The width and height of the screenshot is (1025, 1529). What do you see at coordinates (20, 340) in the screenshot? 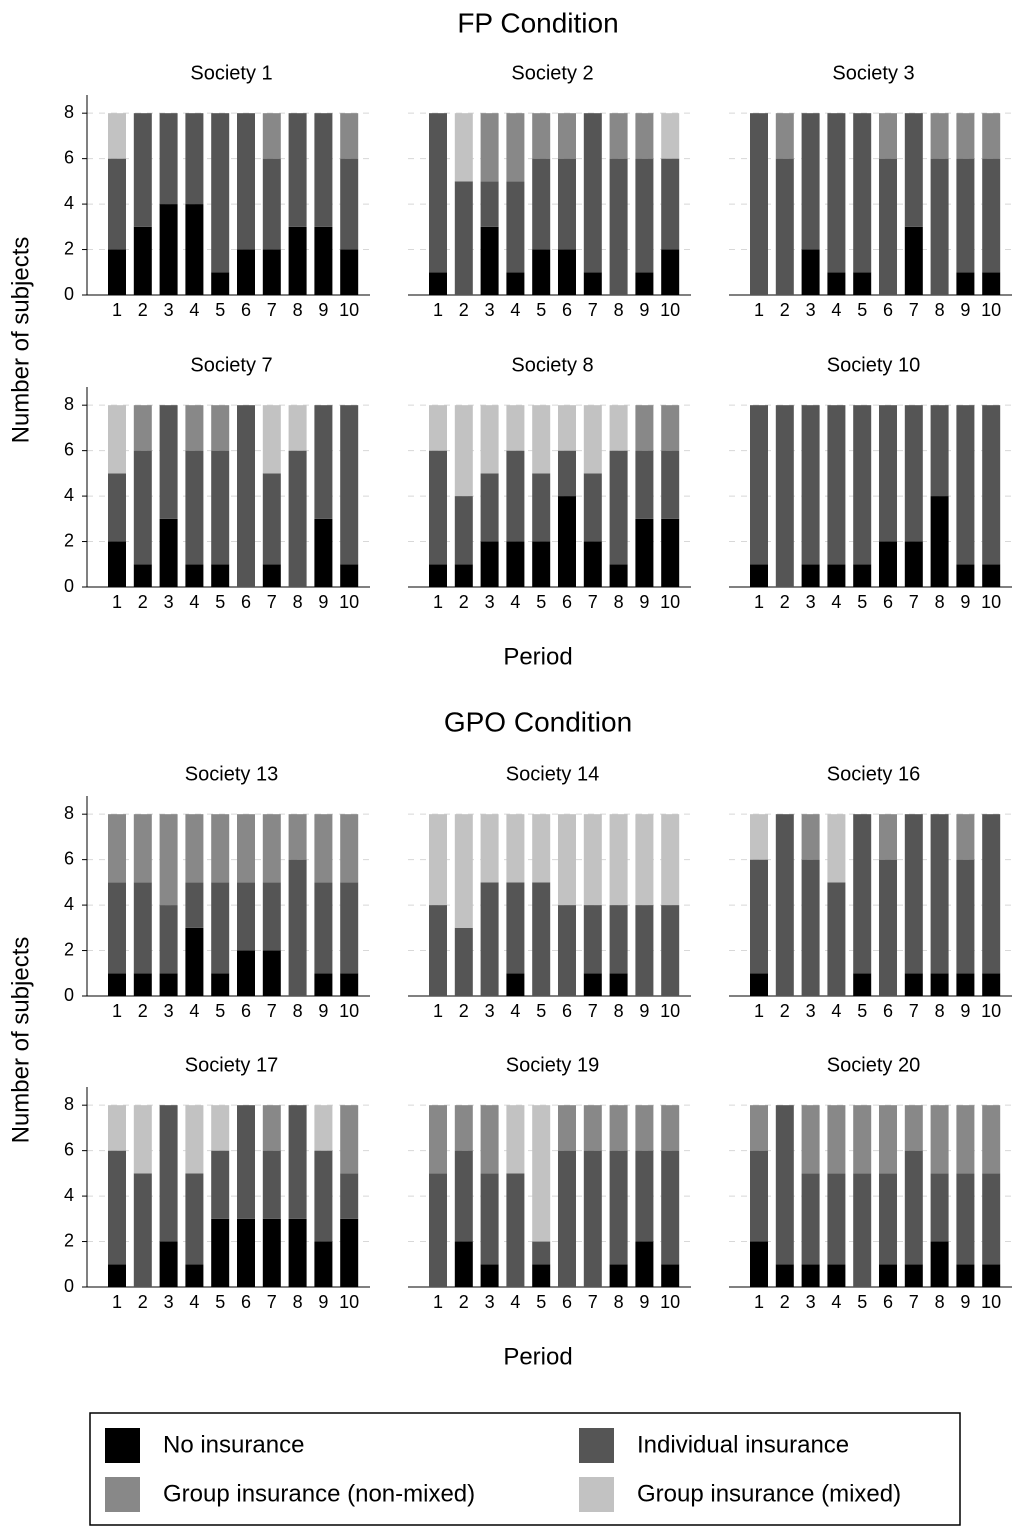
I see `y-axis-label: Number of subjects` at bounding box center [20, 340].